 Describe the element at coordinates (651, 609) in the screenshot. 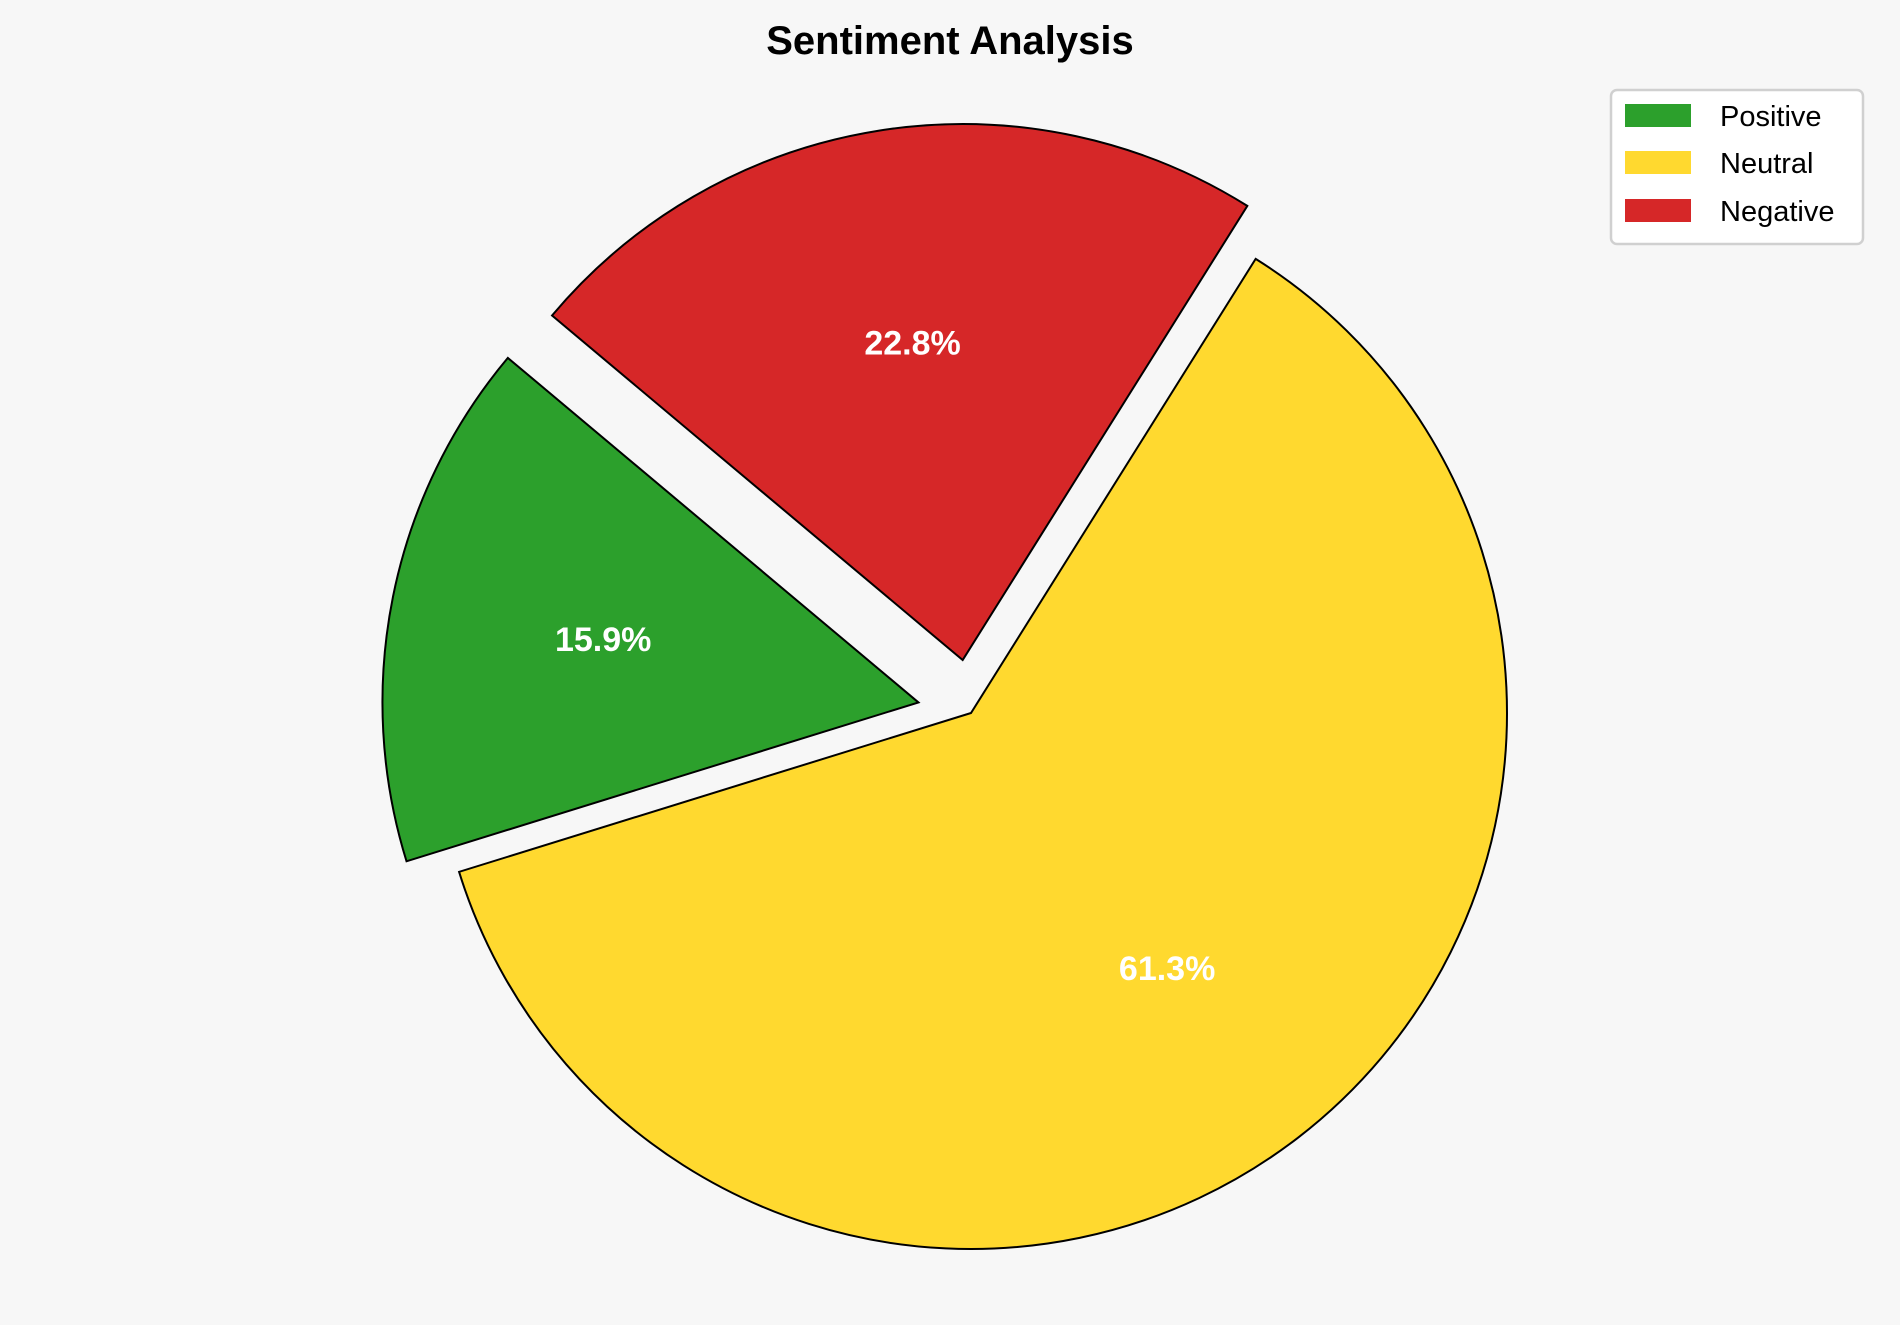

I see `pie-slice-positive` at that location.